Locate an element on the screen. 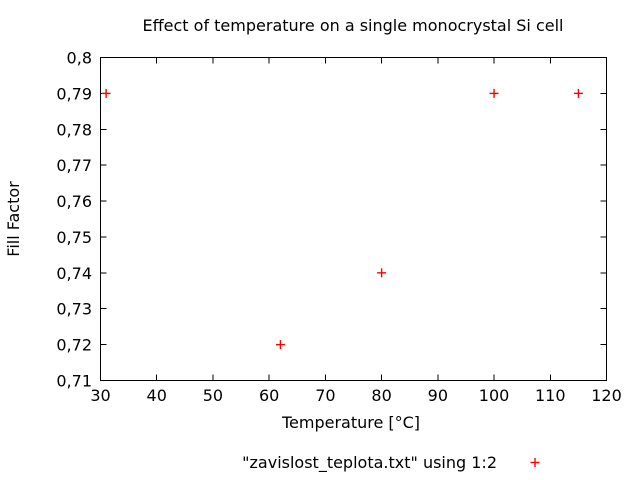  x-tick-label: 30 is located at coordinates (100, 395).